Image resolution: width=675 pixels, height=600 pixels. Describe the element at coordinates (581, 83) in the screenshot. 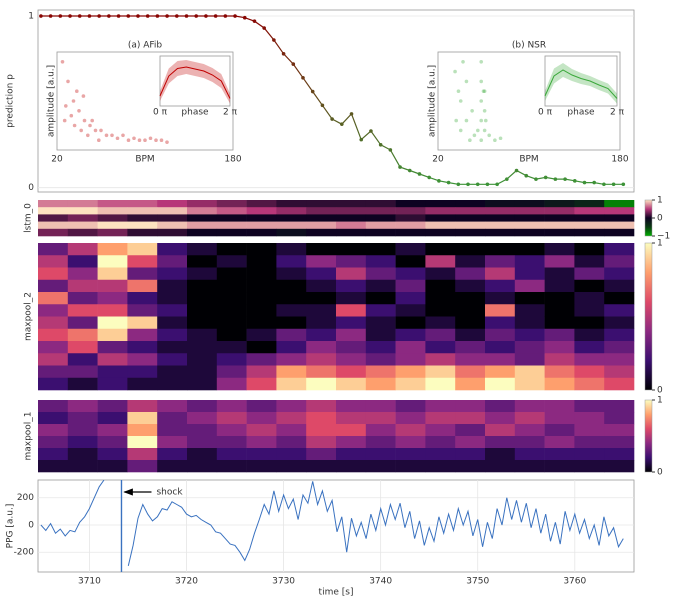

I see `confidence-band` at that location.